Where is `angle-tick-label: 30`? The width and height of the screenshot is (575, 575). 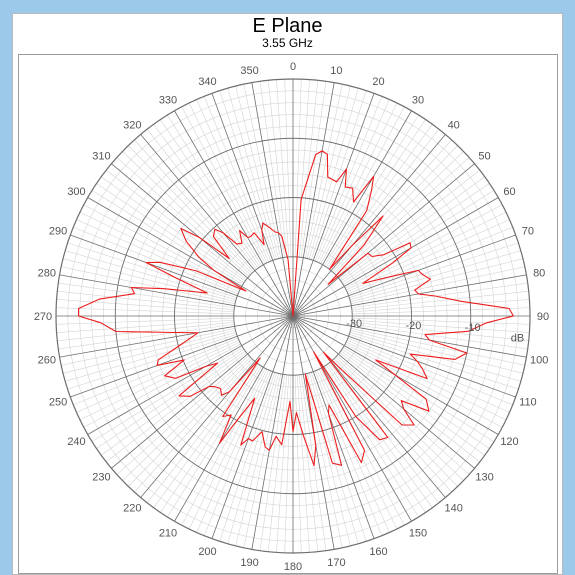 angle-tick-label: 30 is located at coordinates (418, 100).